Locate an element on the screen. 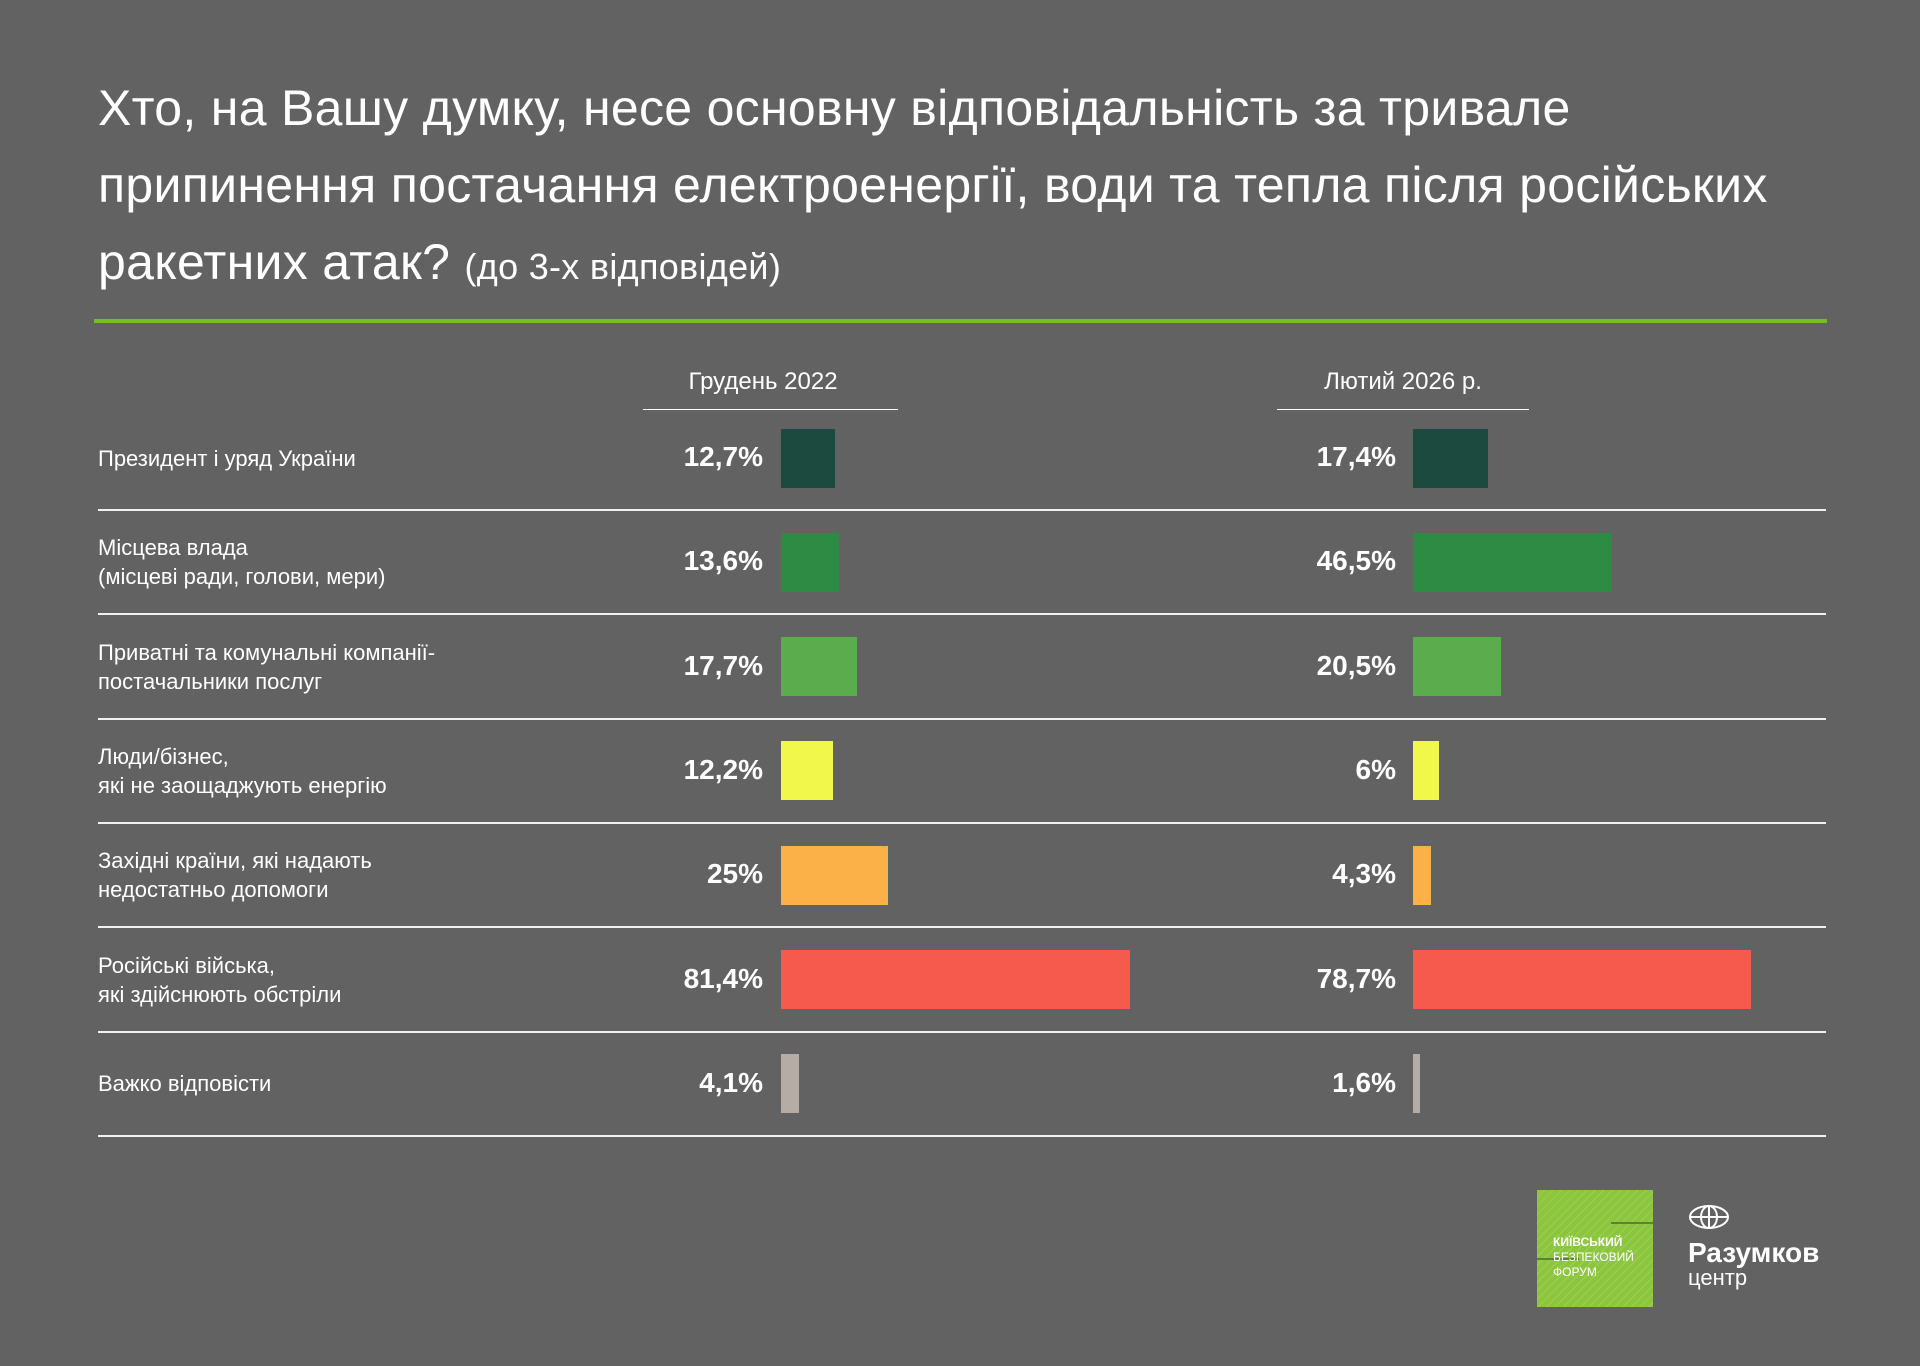  value-label: 6% is located at coordinates (1375, 769).